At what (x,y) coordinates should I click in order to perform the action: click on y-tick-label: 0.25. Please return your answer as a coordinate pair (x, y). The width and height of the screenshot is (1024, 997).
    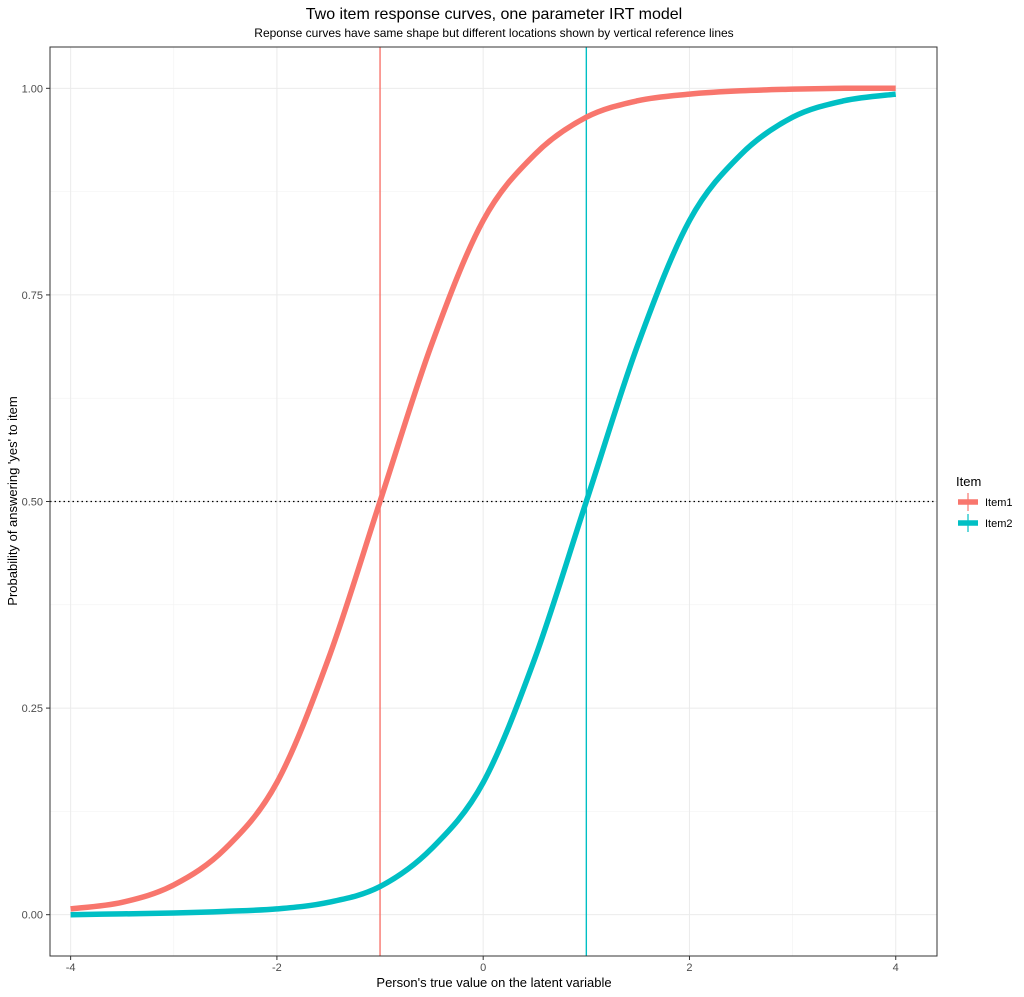
    Looking at the image, I should click on (32, 709).